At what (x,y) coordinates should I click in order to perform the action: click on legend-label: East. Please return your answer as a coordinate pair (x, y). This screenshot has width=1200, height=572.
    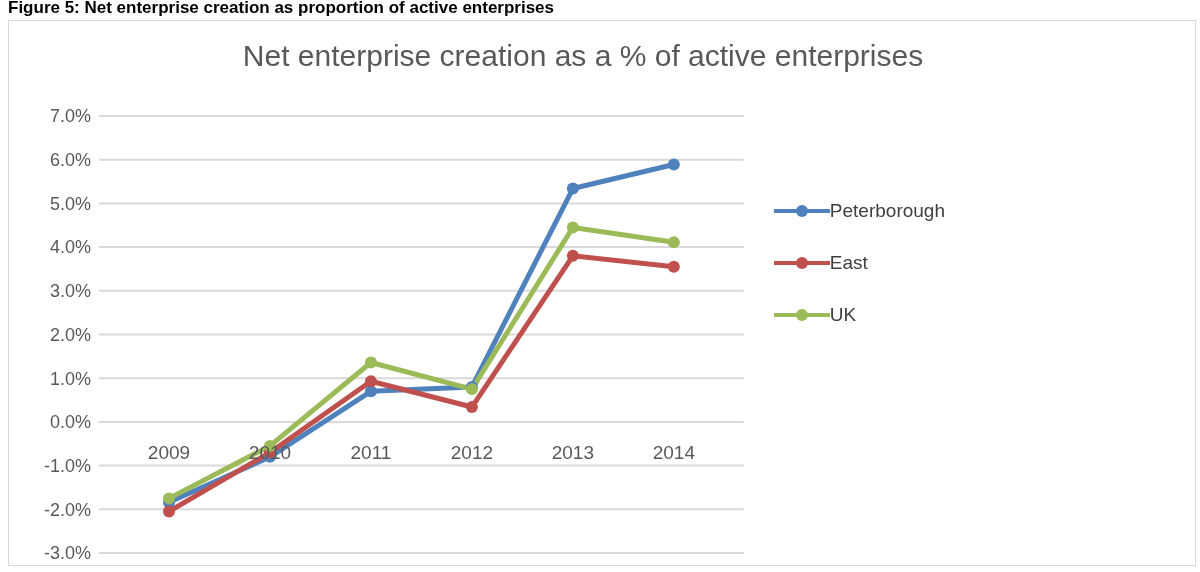
    Looking at the image, I should click on (848, 263).